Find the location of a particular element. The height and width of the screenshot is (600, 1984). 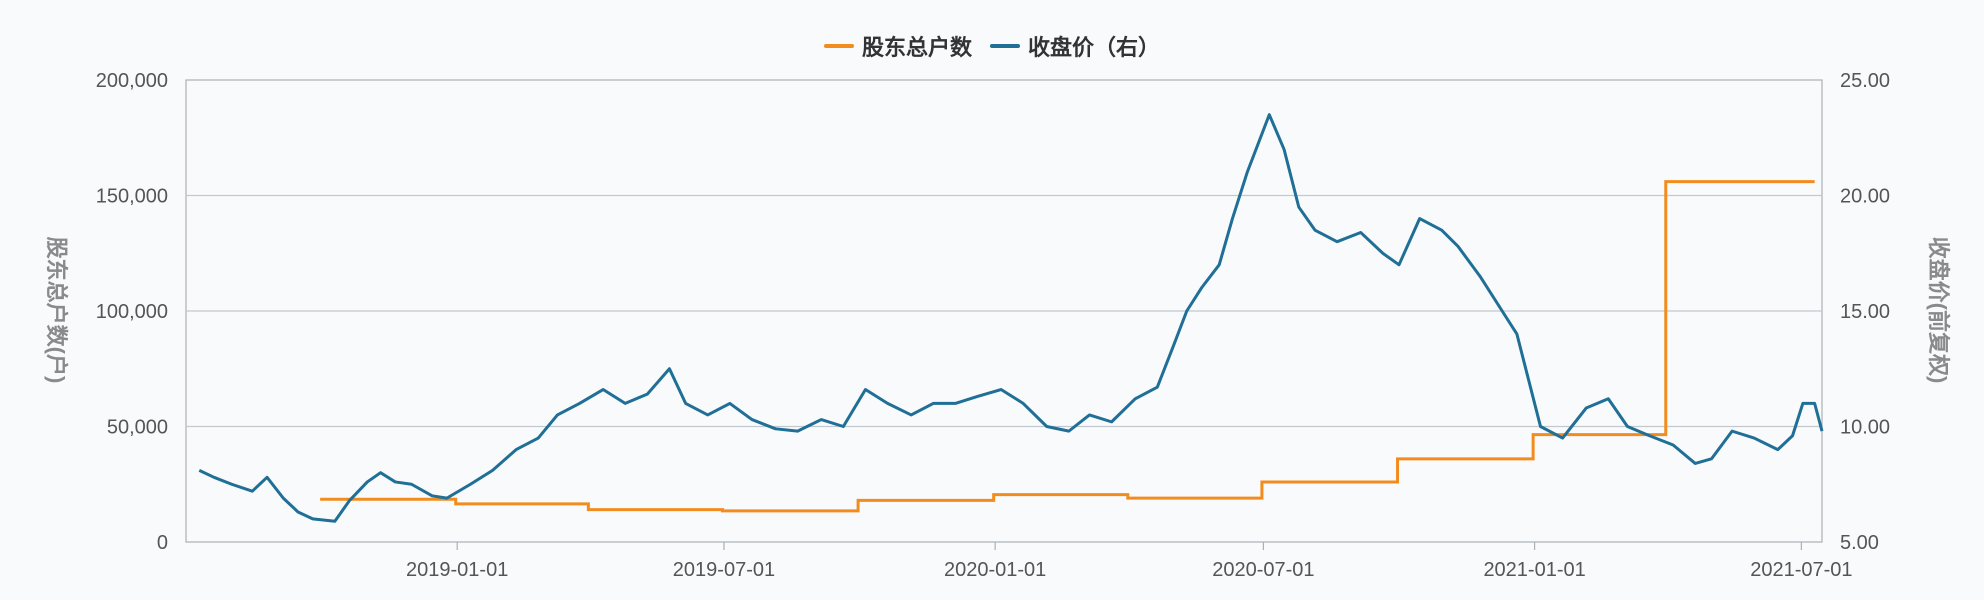

chart-legend: 股东总户数 收盘价（右） is located at coordinates (992, 46).